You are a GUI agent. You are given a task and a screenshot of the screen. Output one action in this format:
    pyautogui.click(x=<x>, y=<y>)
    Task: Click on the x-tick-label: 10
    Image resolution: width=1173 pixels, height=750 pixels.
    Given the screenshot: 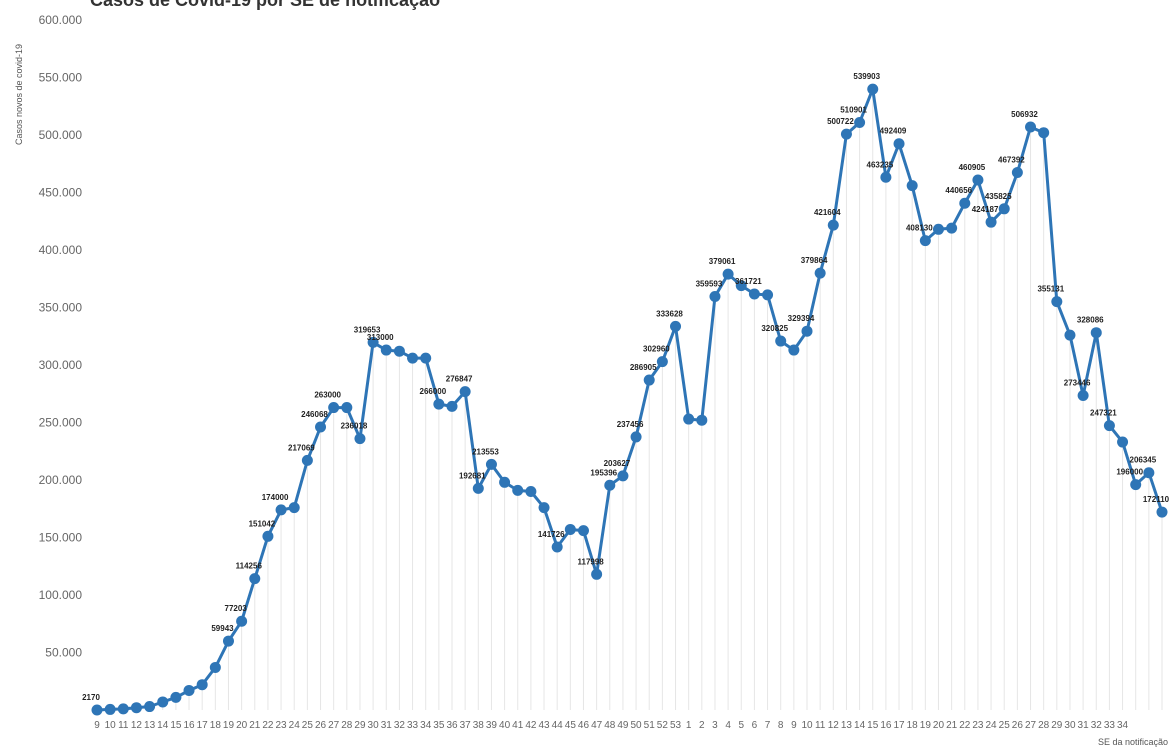 What is the action you would take?
    pyautogui.click(x=111, y=725)
    